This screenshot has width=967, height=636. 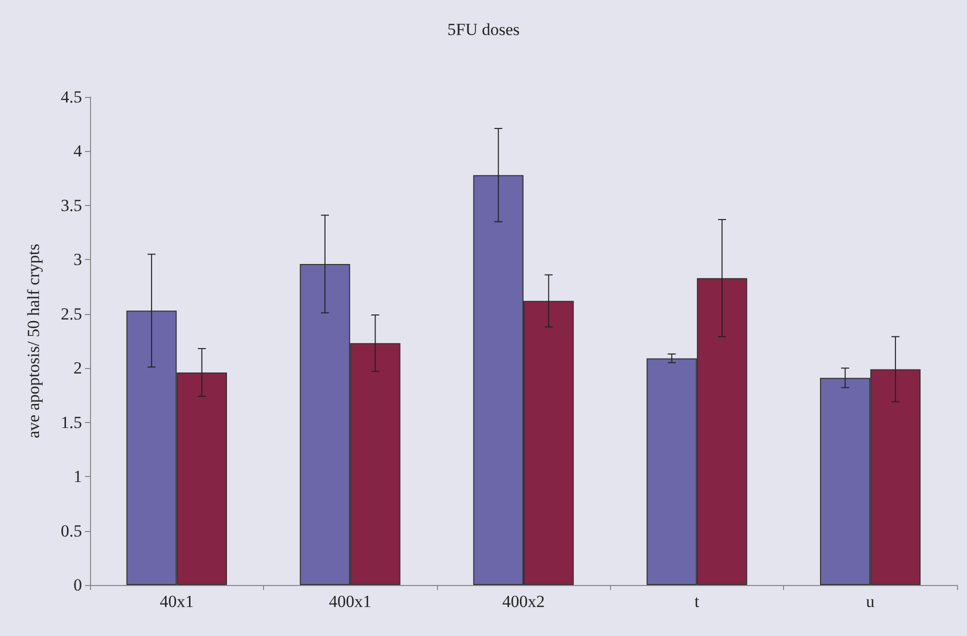 I want to click on y-tick-label: 2.5, so click(x=71, y=314).